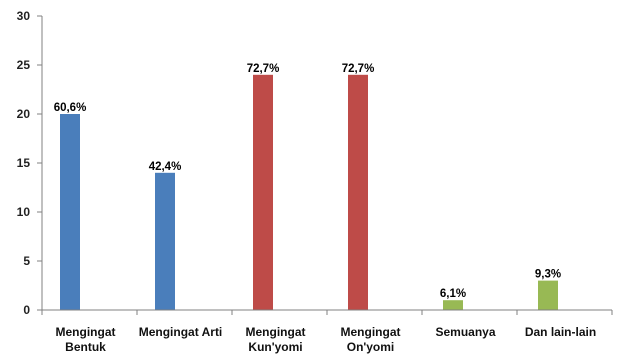 The height and width of the screenshot is (354, 617). I want to click on x-category-label: Mengingat Arti, so click(181, 332).